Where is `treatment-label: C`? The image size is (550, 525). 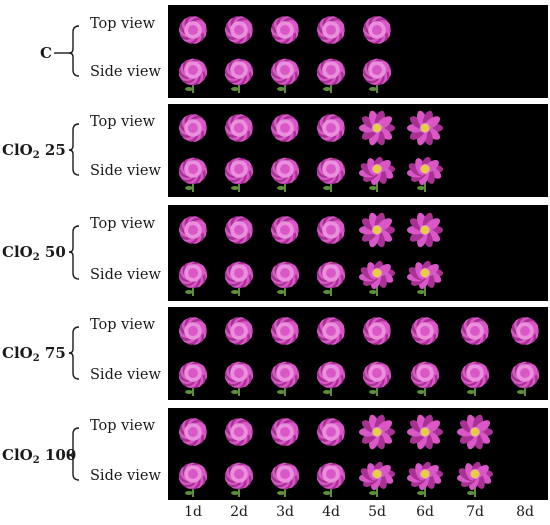 treatment-label: C is located at coordinates (46, 53).